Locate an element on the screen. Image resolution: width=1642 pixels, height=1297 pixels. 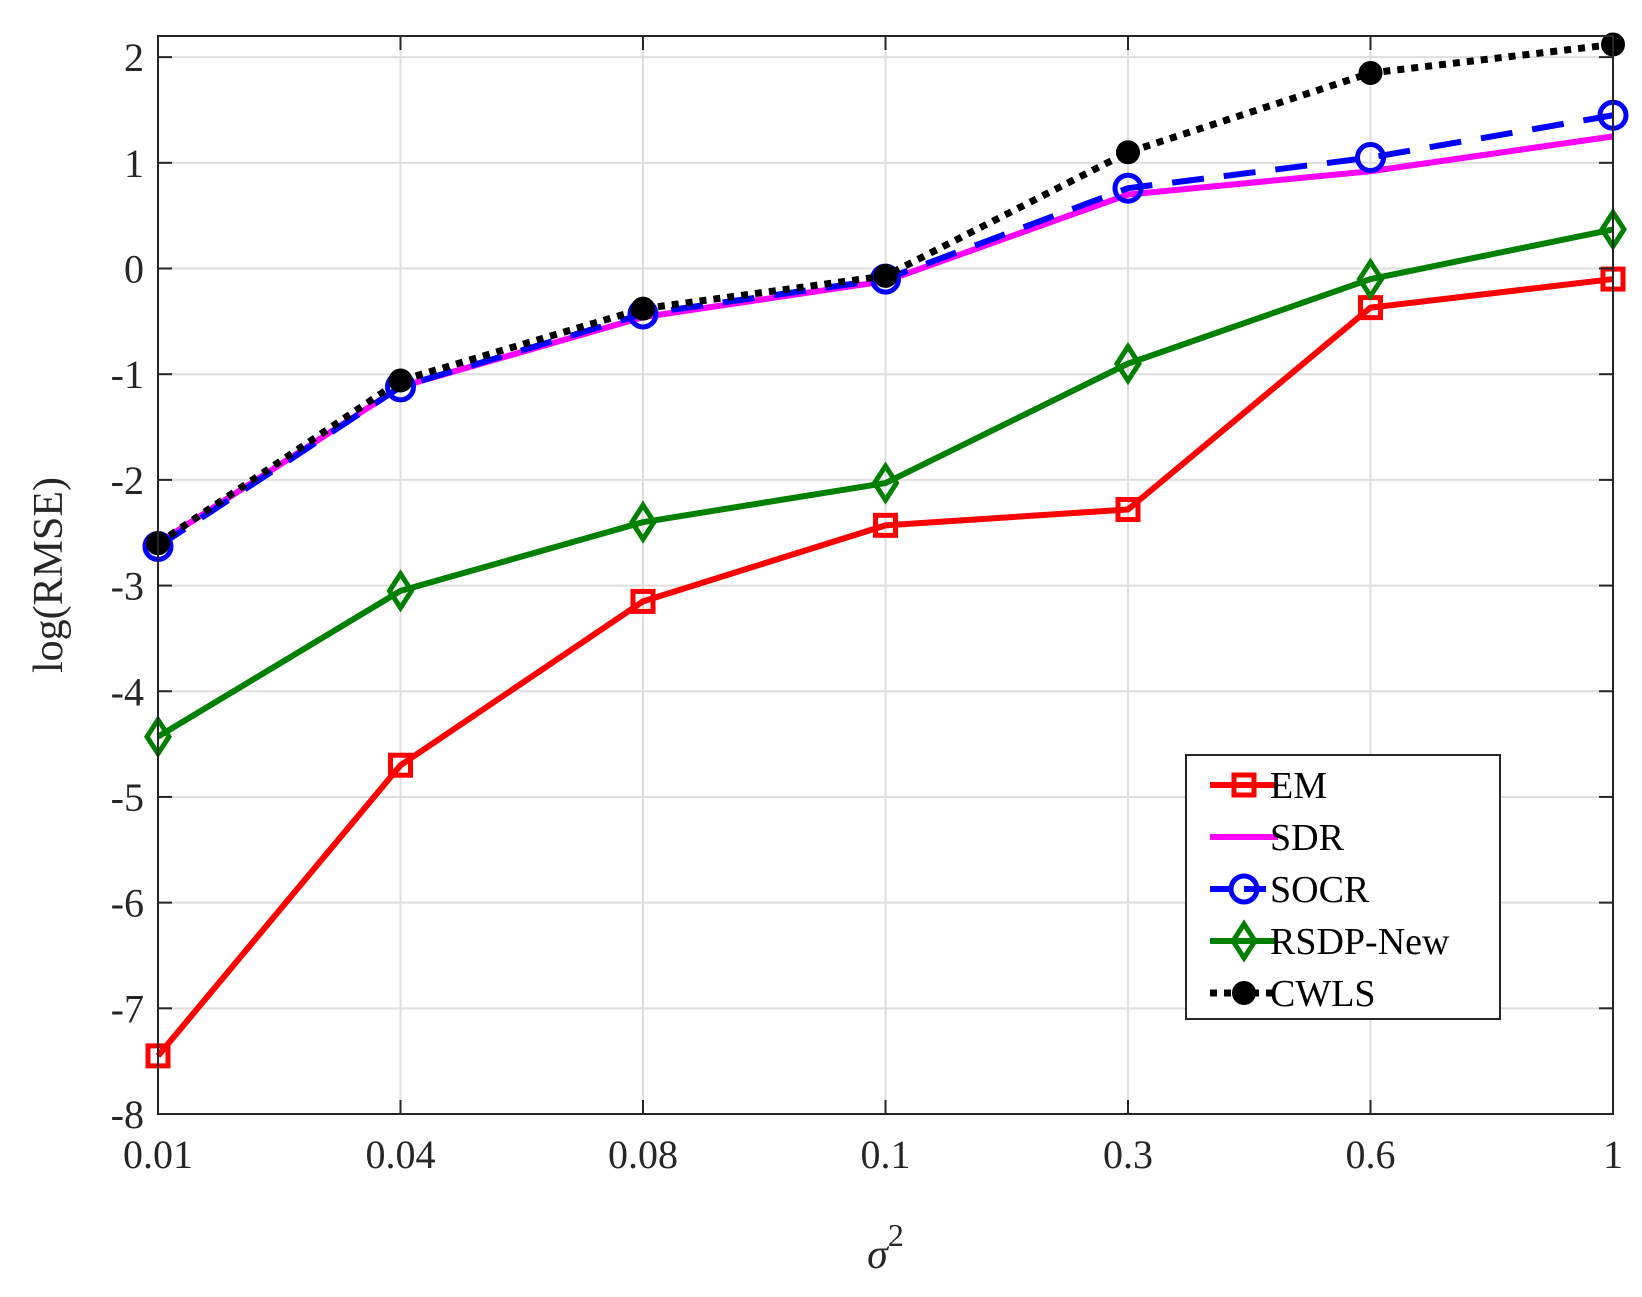
y-tick-labels: 2 1 0 -1 -2 -3 -4 -5 -6 -7 -8 is located at coordinates (127, 586).